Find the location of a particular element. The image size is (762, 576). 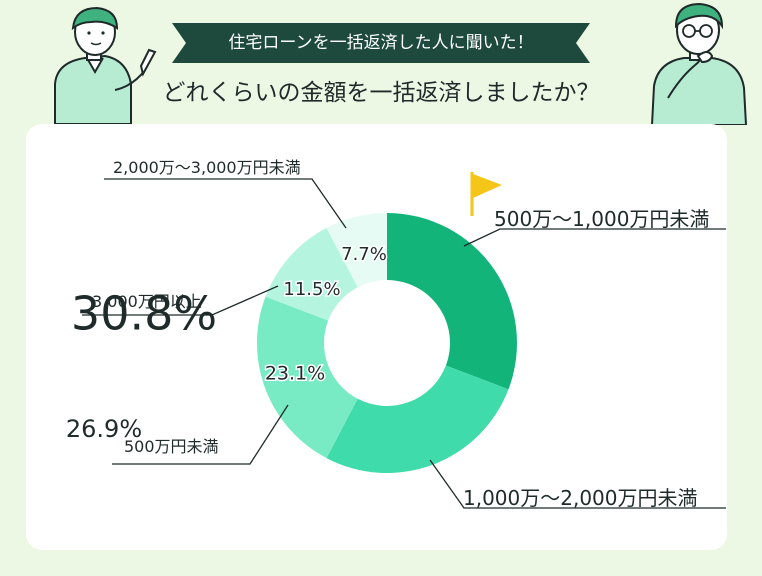

category-label-1000-2000: 1,000万〜2,000万円未満 is located at coordinates (580, 498).